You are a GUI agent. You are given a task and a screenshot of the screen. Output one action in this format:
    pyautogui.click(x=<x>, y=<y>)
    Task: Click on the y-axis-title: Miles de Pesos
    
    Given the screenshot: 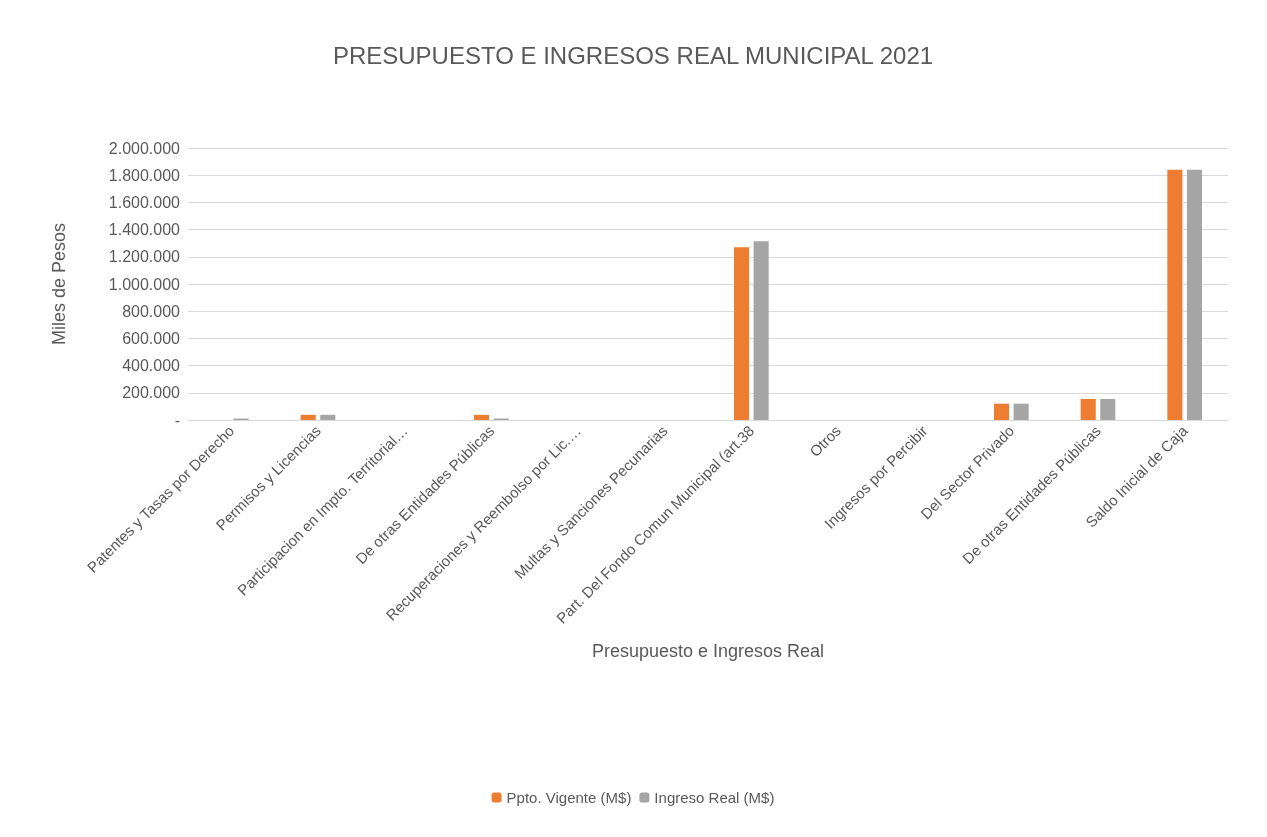 What is the action you would take?
    pyautogui.click(x=59, y=284)
    